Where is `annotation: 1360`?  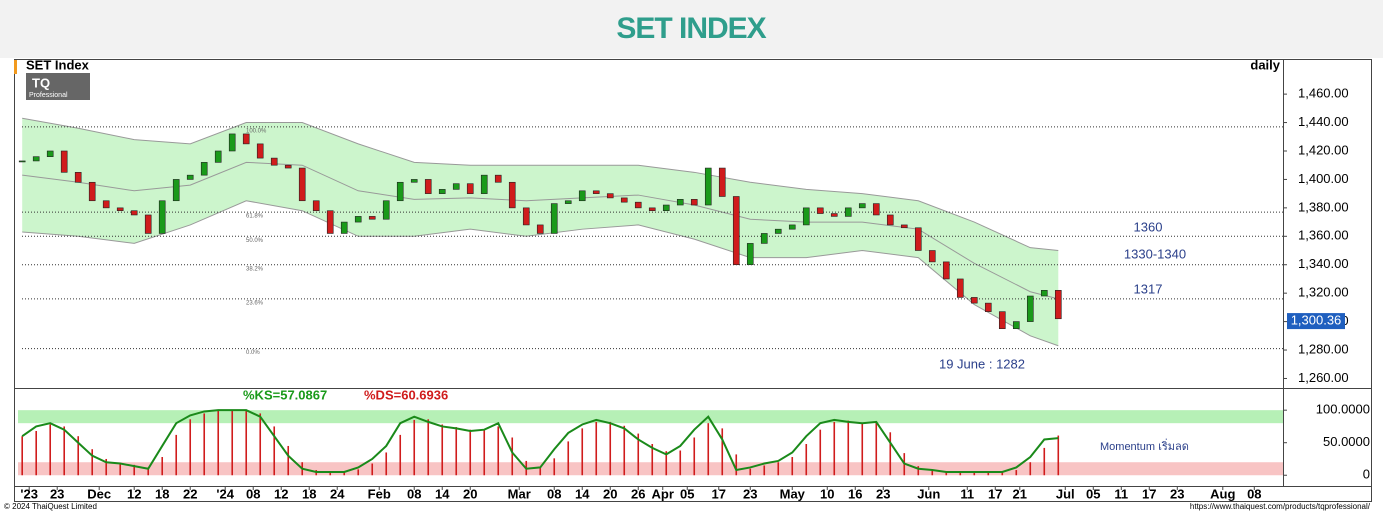
annotation: 1360 is located at coordinates (1148, 226).